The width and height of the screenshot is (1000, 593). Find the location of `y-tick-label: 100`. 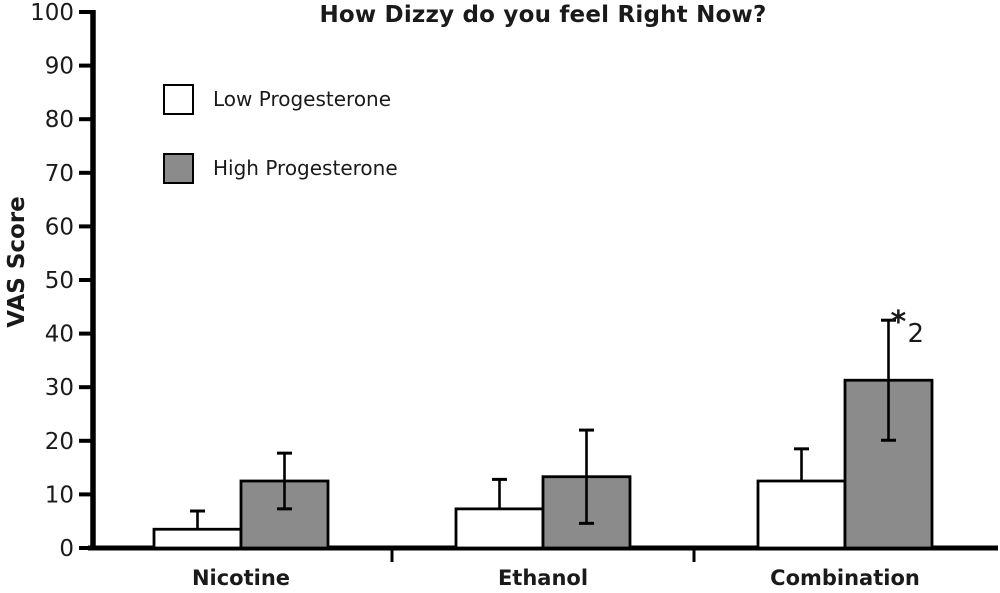

y-tick-label: 100 is located at coordinates (52, 13).